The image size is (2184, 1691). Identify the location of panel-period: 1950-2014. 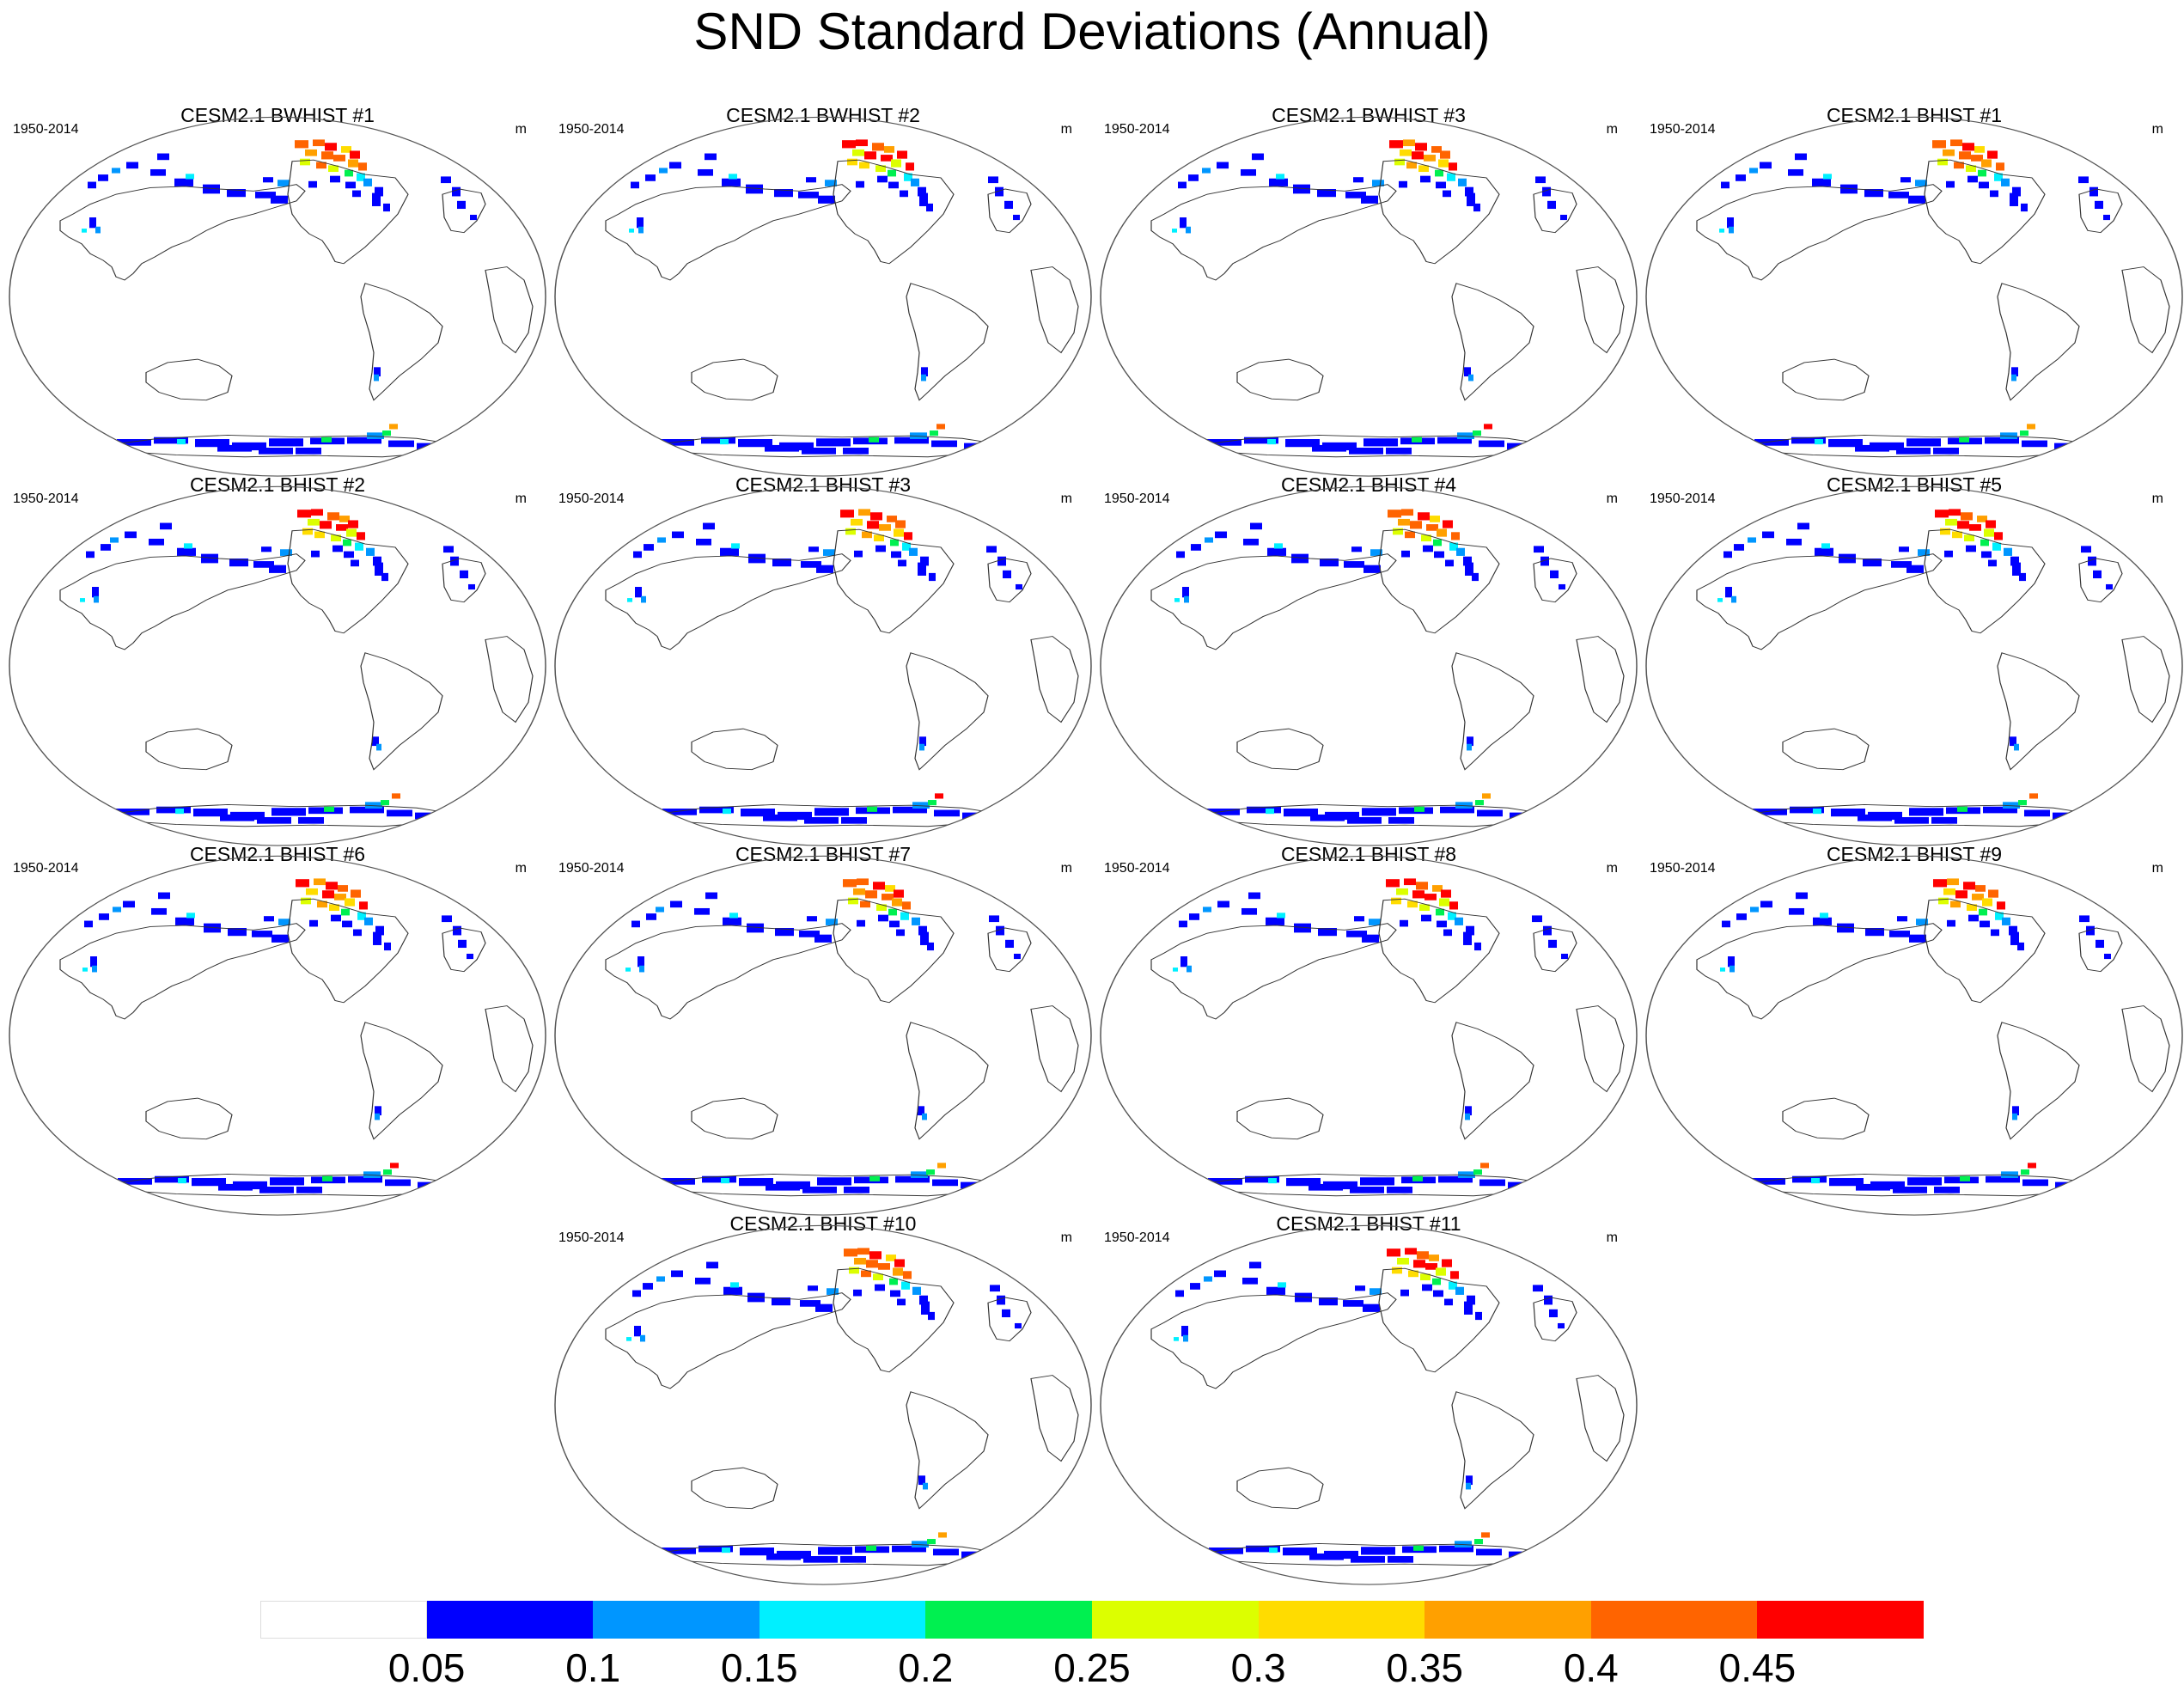
(1137, 1237).